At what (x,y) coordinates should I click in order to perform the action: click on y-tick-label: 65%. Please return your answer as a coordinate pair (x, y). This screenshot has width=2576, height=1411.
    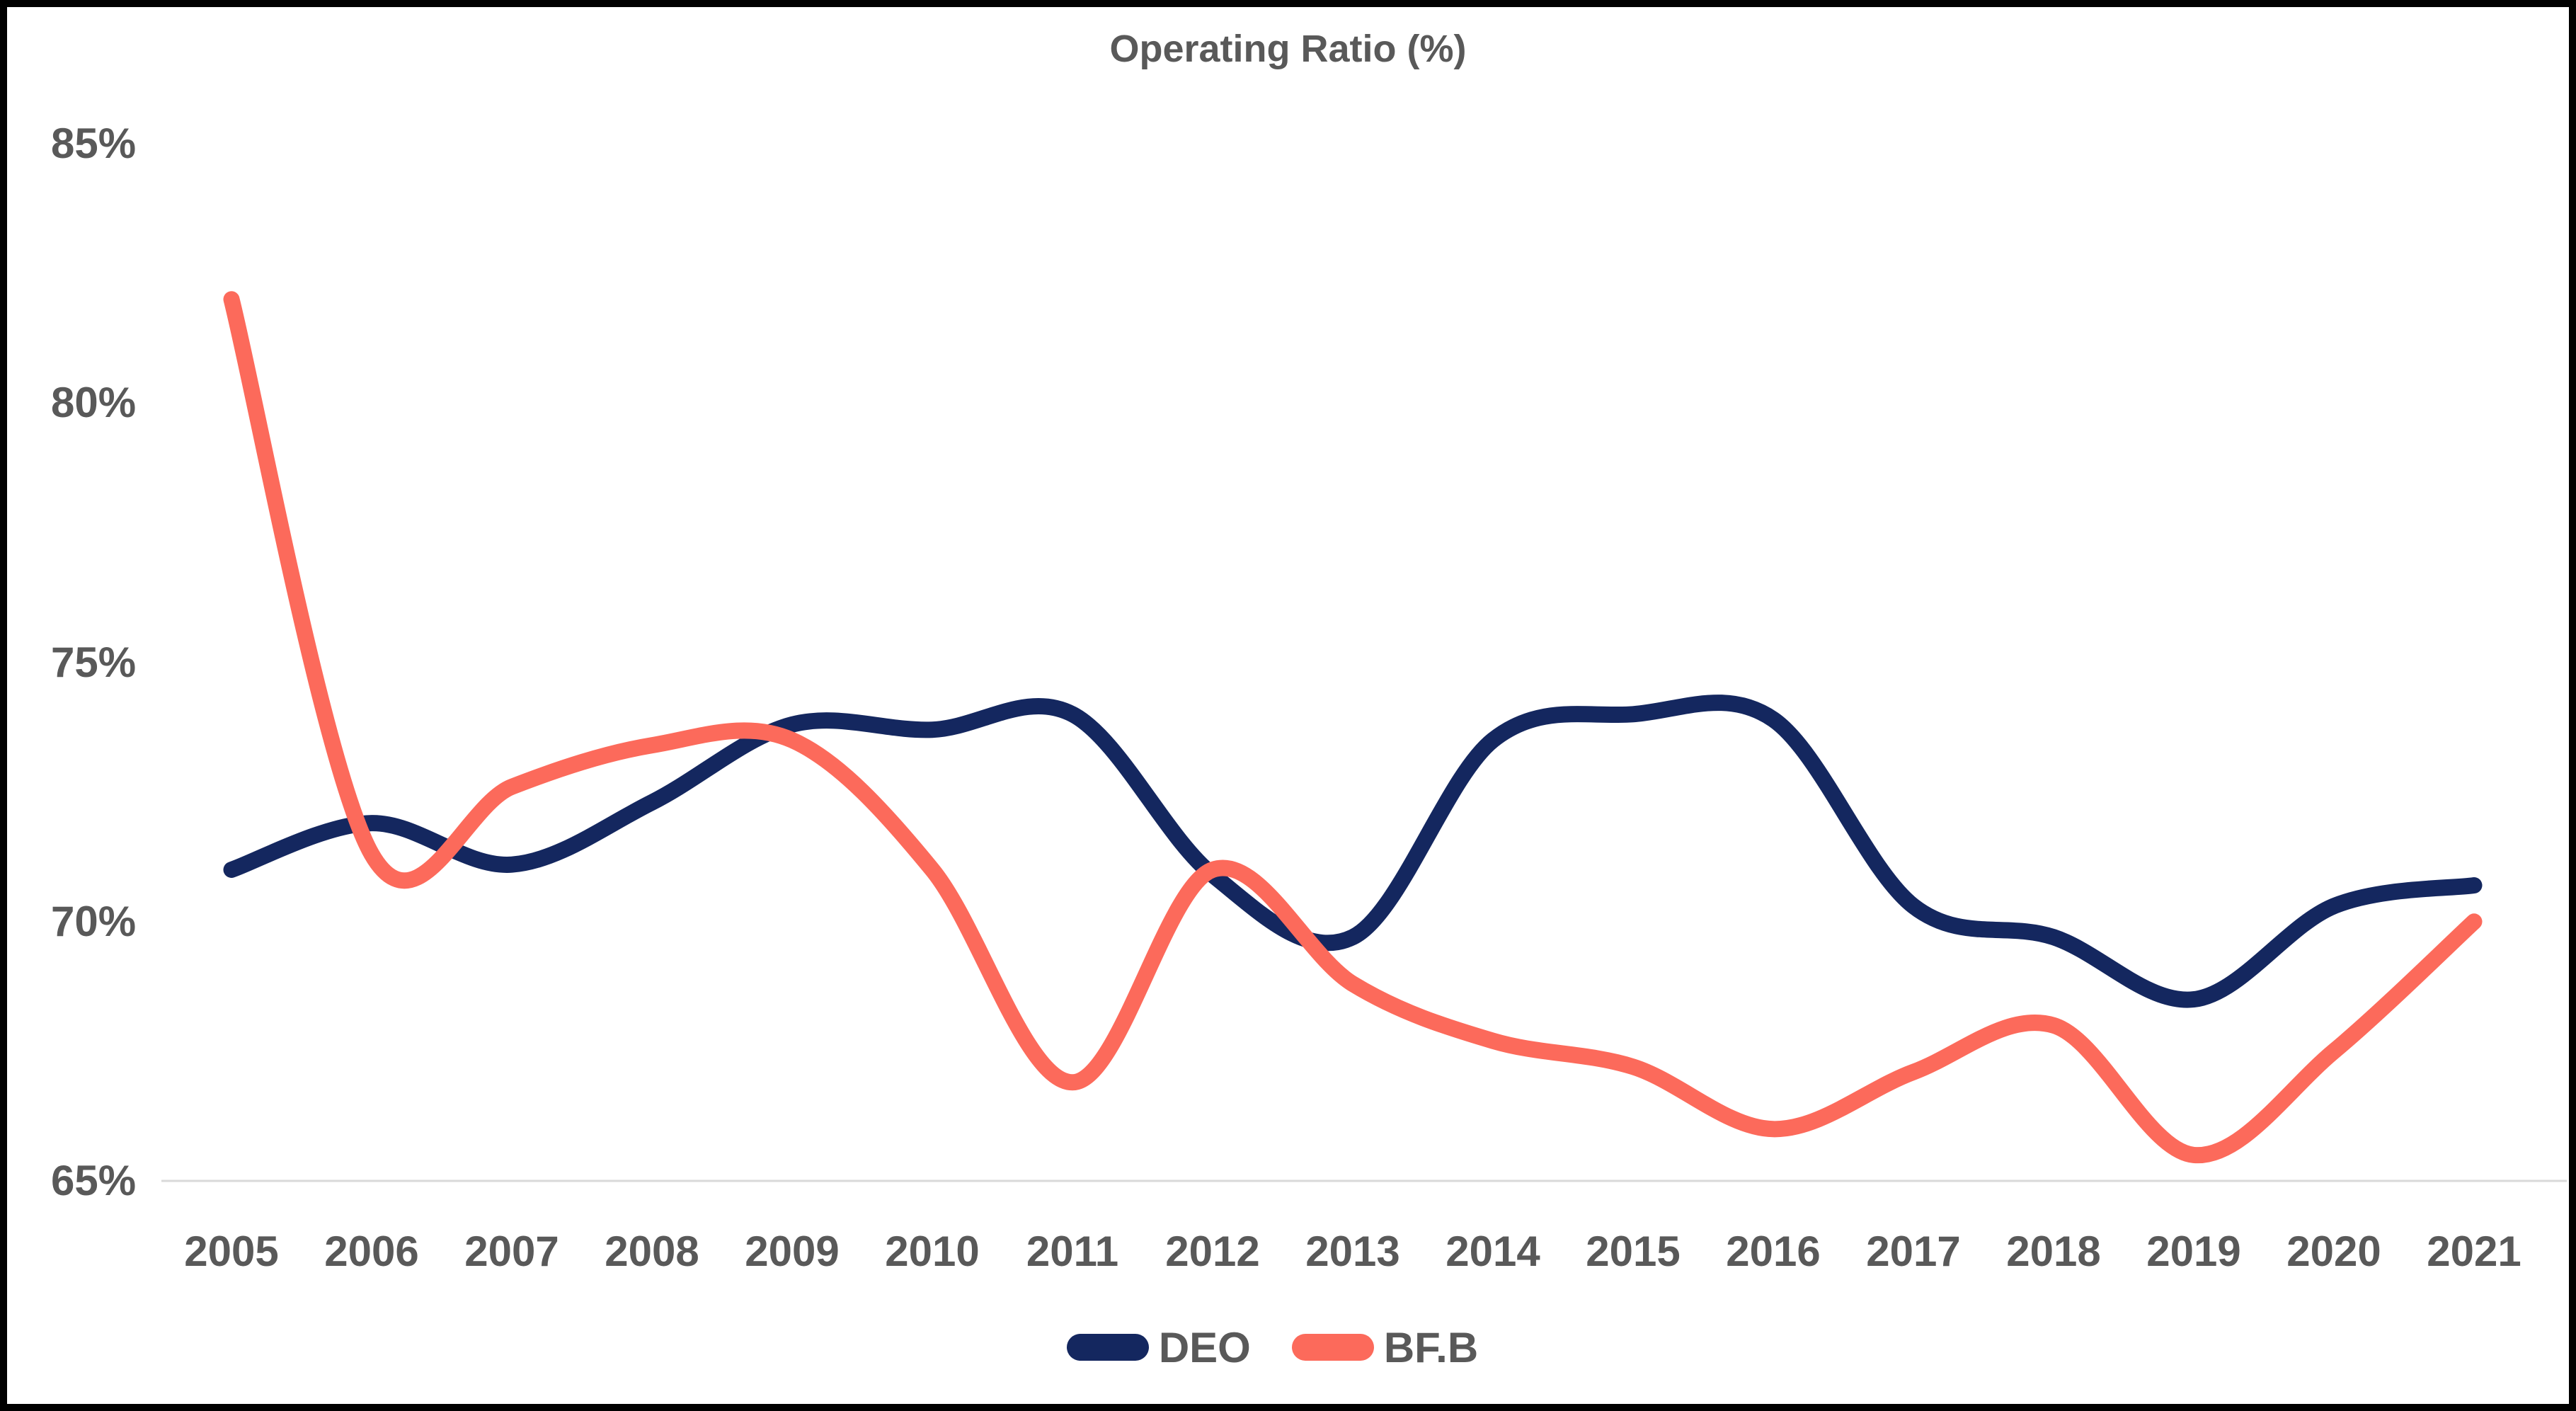
    Looking at the image, I should click on (94, 1180).